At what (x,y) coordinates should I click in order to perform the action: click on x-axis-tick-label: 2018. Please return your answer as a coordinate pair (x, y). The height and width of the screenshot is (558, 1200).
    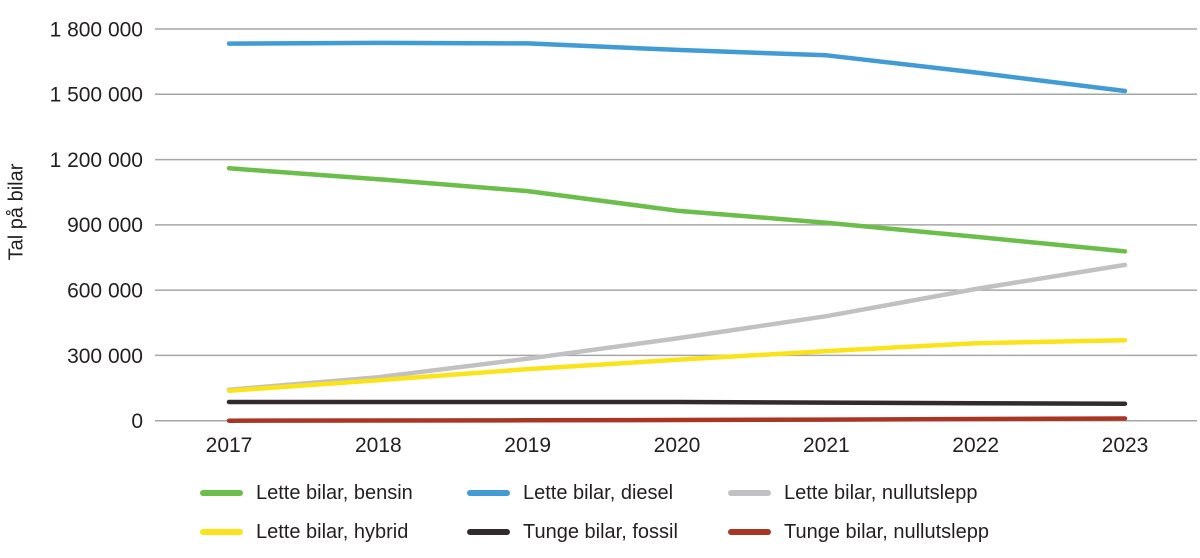
    Looking at the image, I should click on (378, 445).